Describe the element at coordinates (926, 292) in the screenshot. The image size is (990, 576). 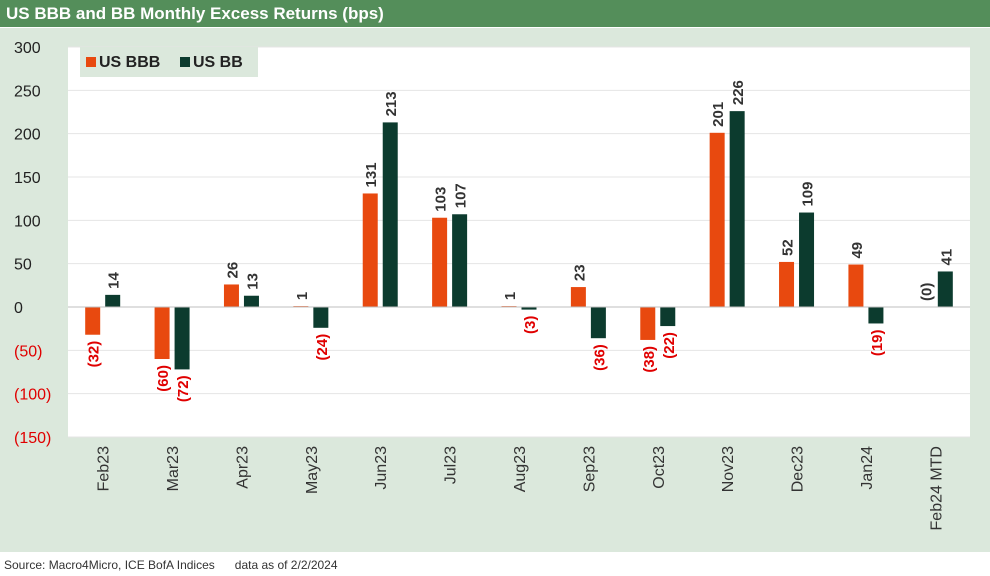
I see `data-label: (0)` at that location.